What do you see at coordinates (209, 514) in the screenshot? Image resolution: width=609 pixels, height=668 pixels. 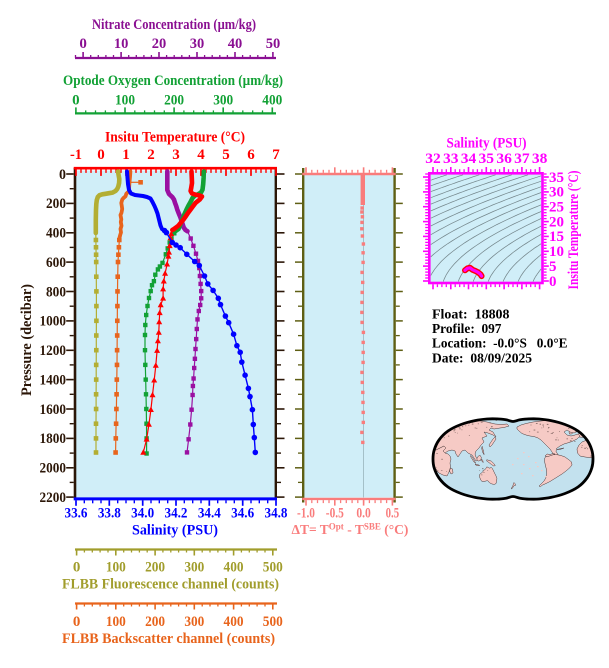 I see `svg-text: 34.4` at bounding box center [209, 514].